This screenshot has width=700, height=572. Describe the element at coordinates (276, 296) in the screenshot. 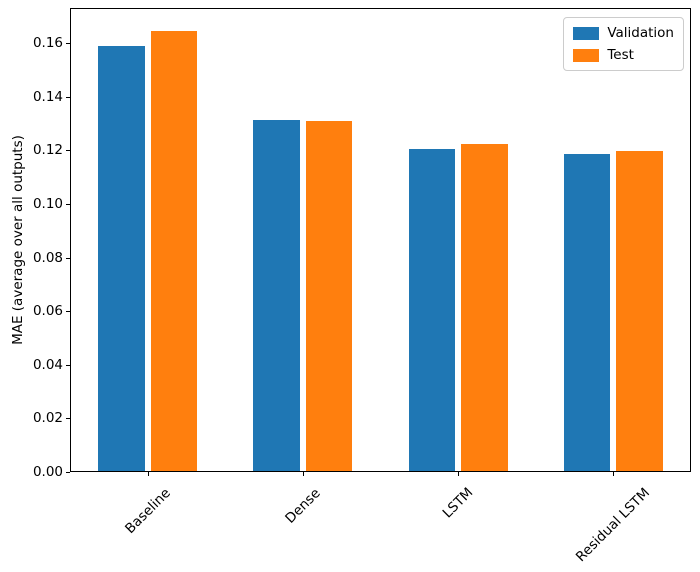

I see `bar-validation-dense` at that location.